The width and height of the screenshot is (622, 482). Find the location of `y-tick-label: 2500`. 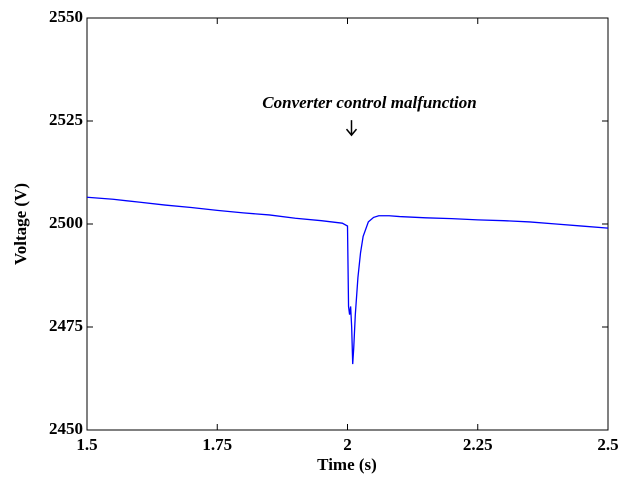

y-tick-label: 2500 is located at coordinates (66, 222).